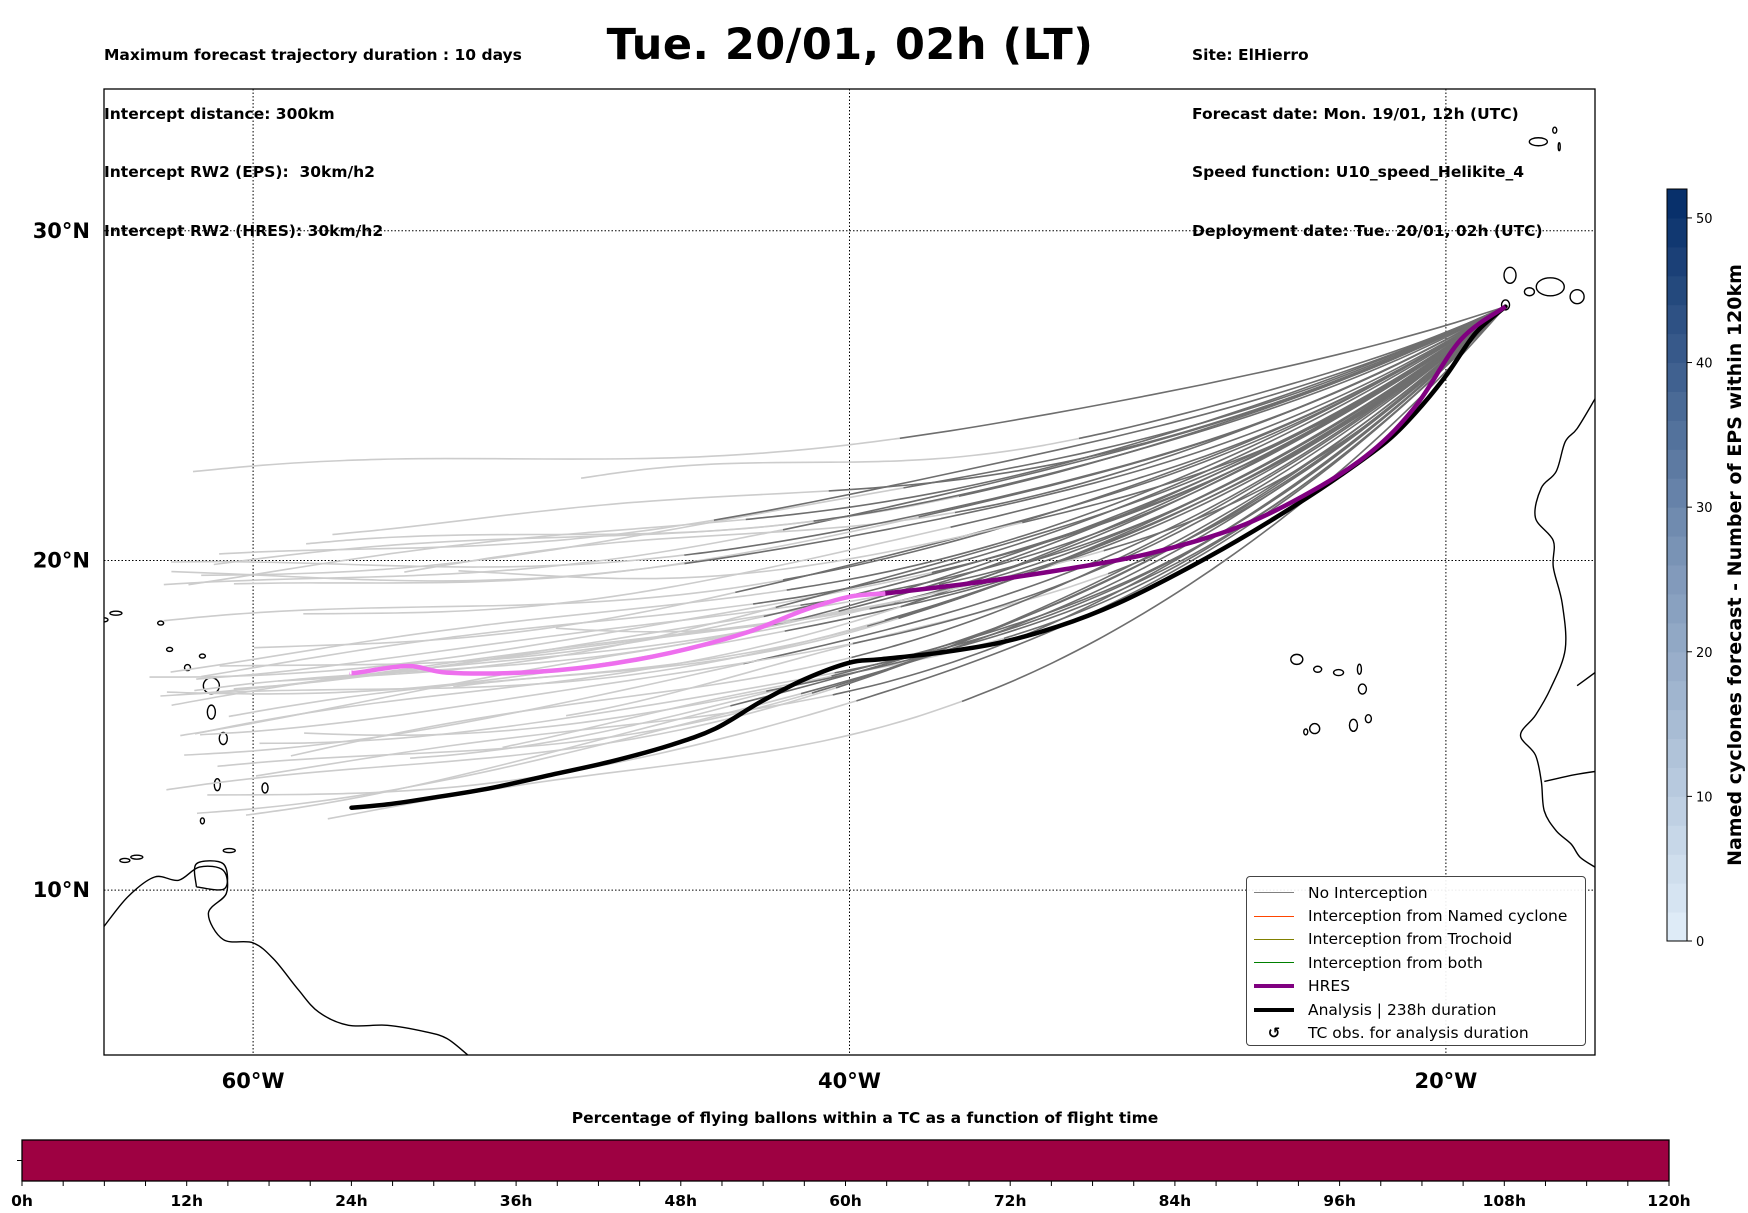 The width and height of the screenshot is (1748, 1213). I want to click on flight-time-bar-chart: 0h 12h 24h 36h 48h 60h 72h 84h 96h 108h 120h, so click(851, 1174).